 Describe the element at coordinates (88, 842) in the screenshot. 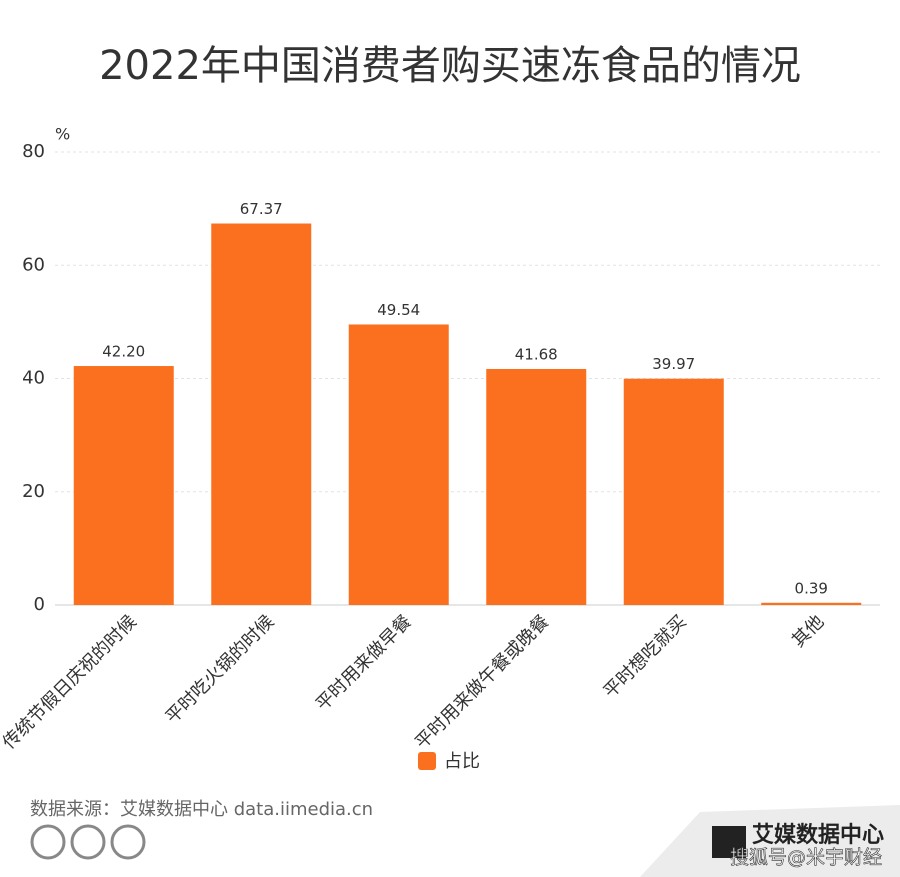

I see `cc-icons` at that location.